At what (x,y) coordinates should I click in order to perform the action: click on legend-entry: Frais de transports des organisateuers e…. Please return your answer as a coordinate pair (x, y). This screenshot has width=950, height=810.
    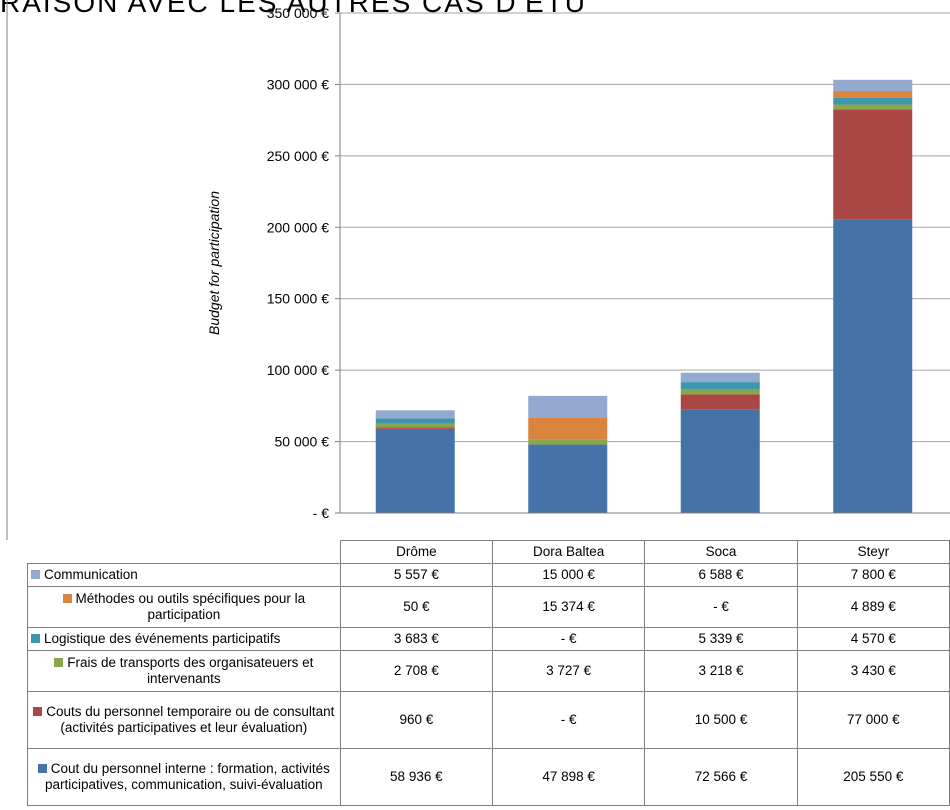
    Looking at the image, I should click on (184, 671).